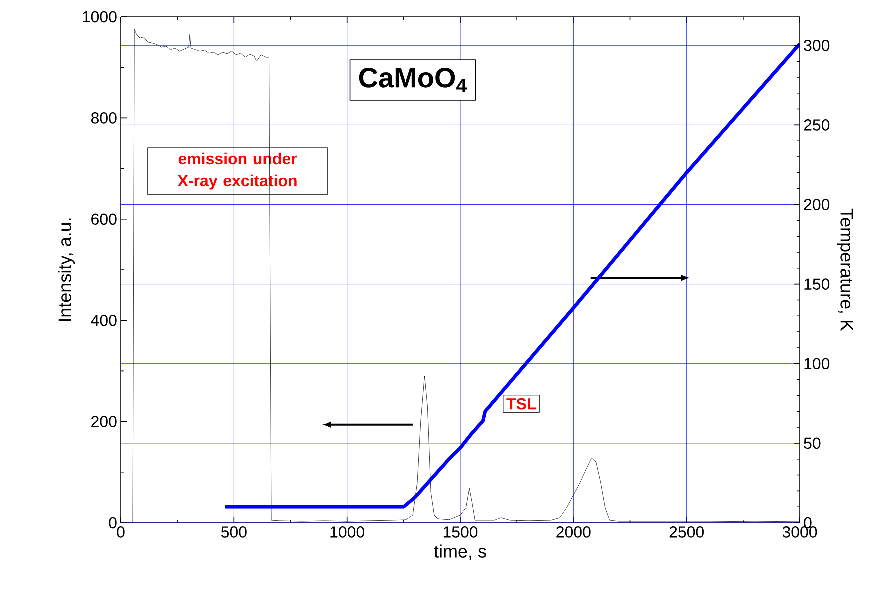 This screenshot has height=611, width=890. I want to click on y2-tick-label: 150, so click(817, 284).